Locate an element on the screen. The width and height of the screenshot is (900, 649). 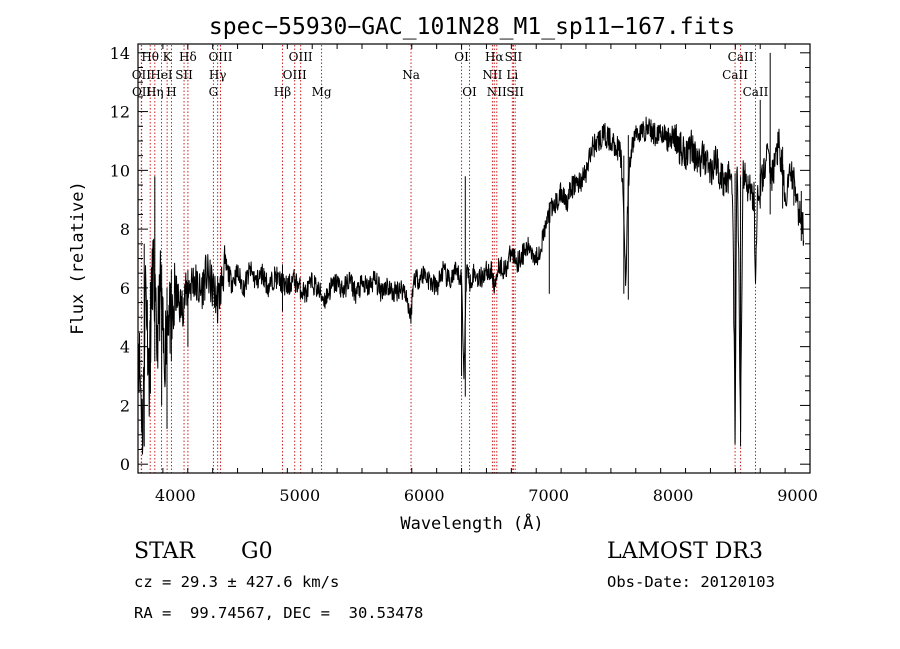
line-label-1: OII is located at coordinates (142, 75).